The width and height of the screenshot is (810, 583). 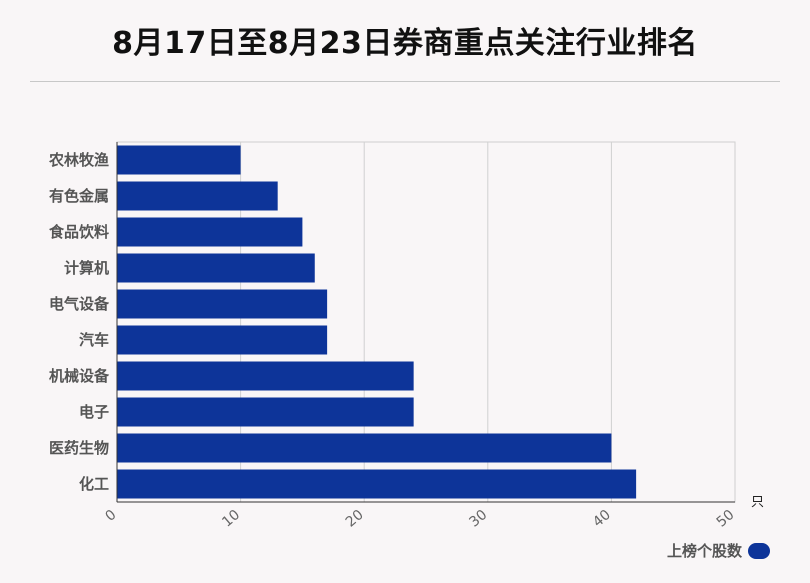 What do you see at coordinates (86, 268) in the screenshot?
I see `category-label: 计算机` at bounding box center [86, 268].